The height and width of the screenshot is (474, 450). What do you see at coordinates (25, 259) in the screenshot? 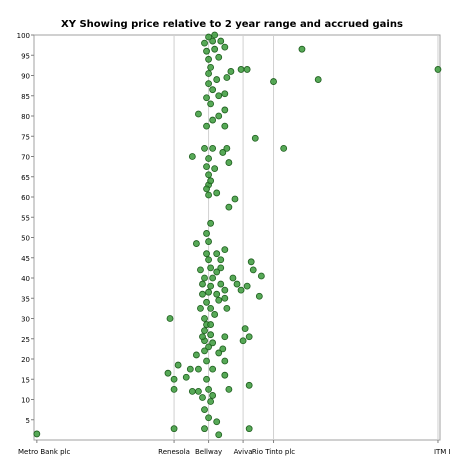
I see `y-tick-label: 45` at bounding box center [25, 259].